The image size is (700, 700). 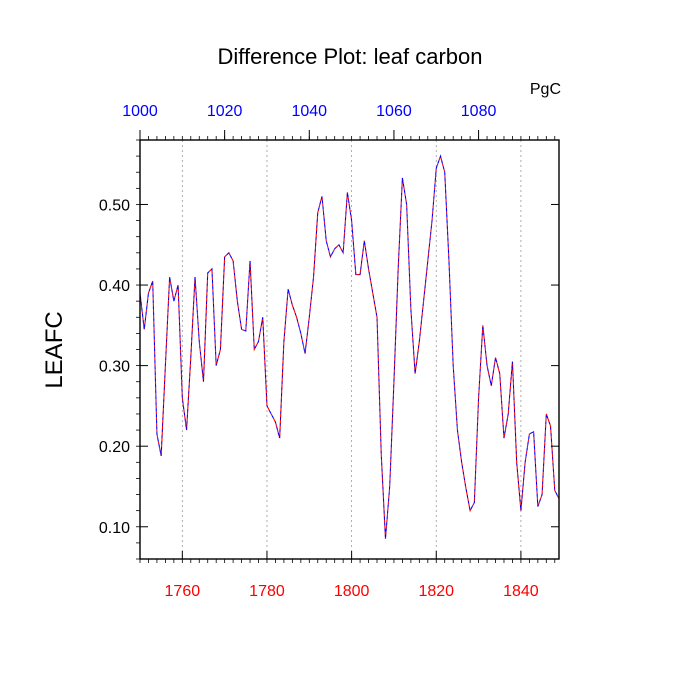 What do you see at coordinates (140, 111) in the screenshot?
I see `x-tick-label-top: 1000` at bounding box center [140, 111].